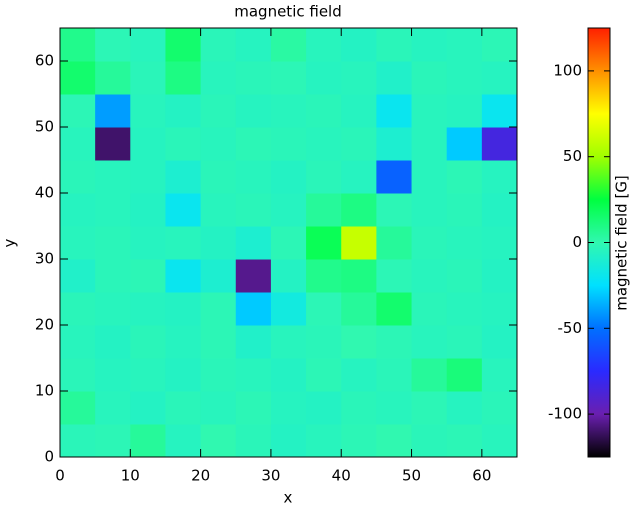  What do you see at coordinates (341, 476) in the screenshot?
I see `x-tick-label: 40` at bounding box center [341, 476].